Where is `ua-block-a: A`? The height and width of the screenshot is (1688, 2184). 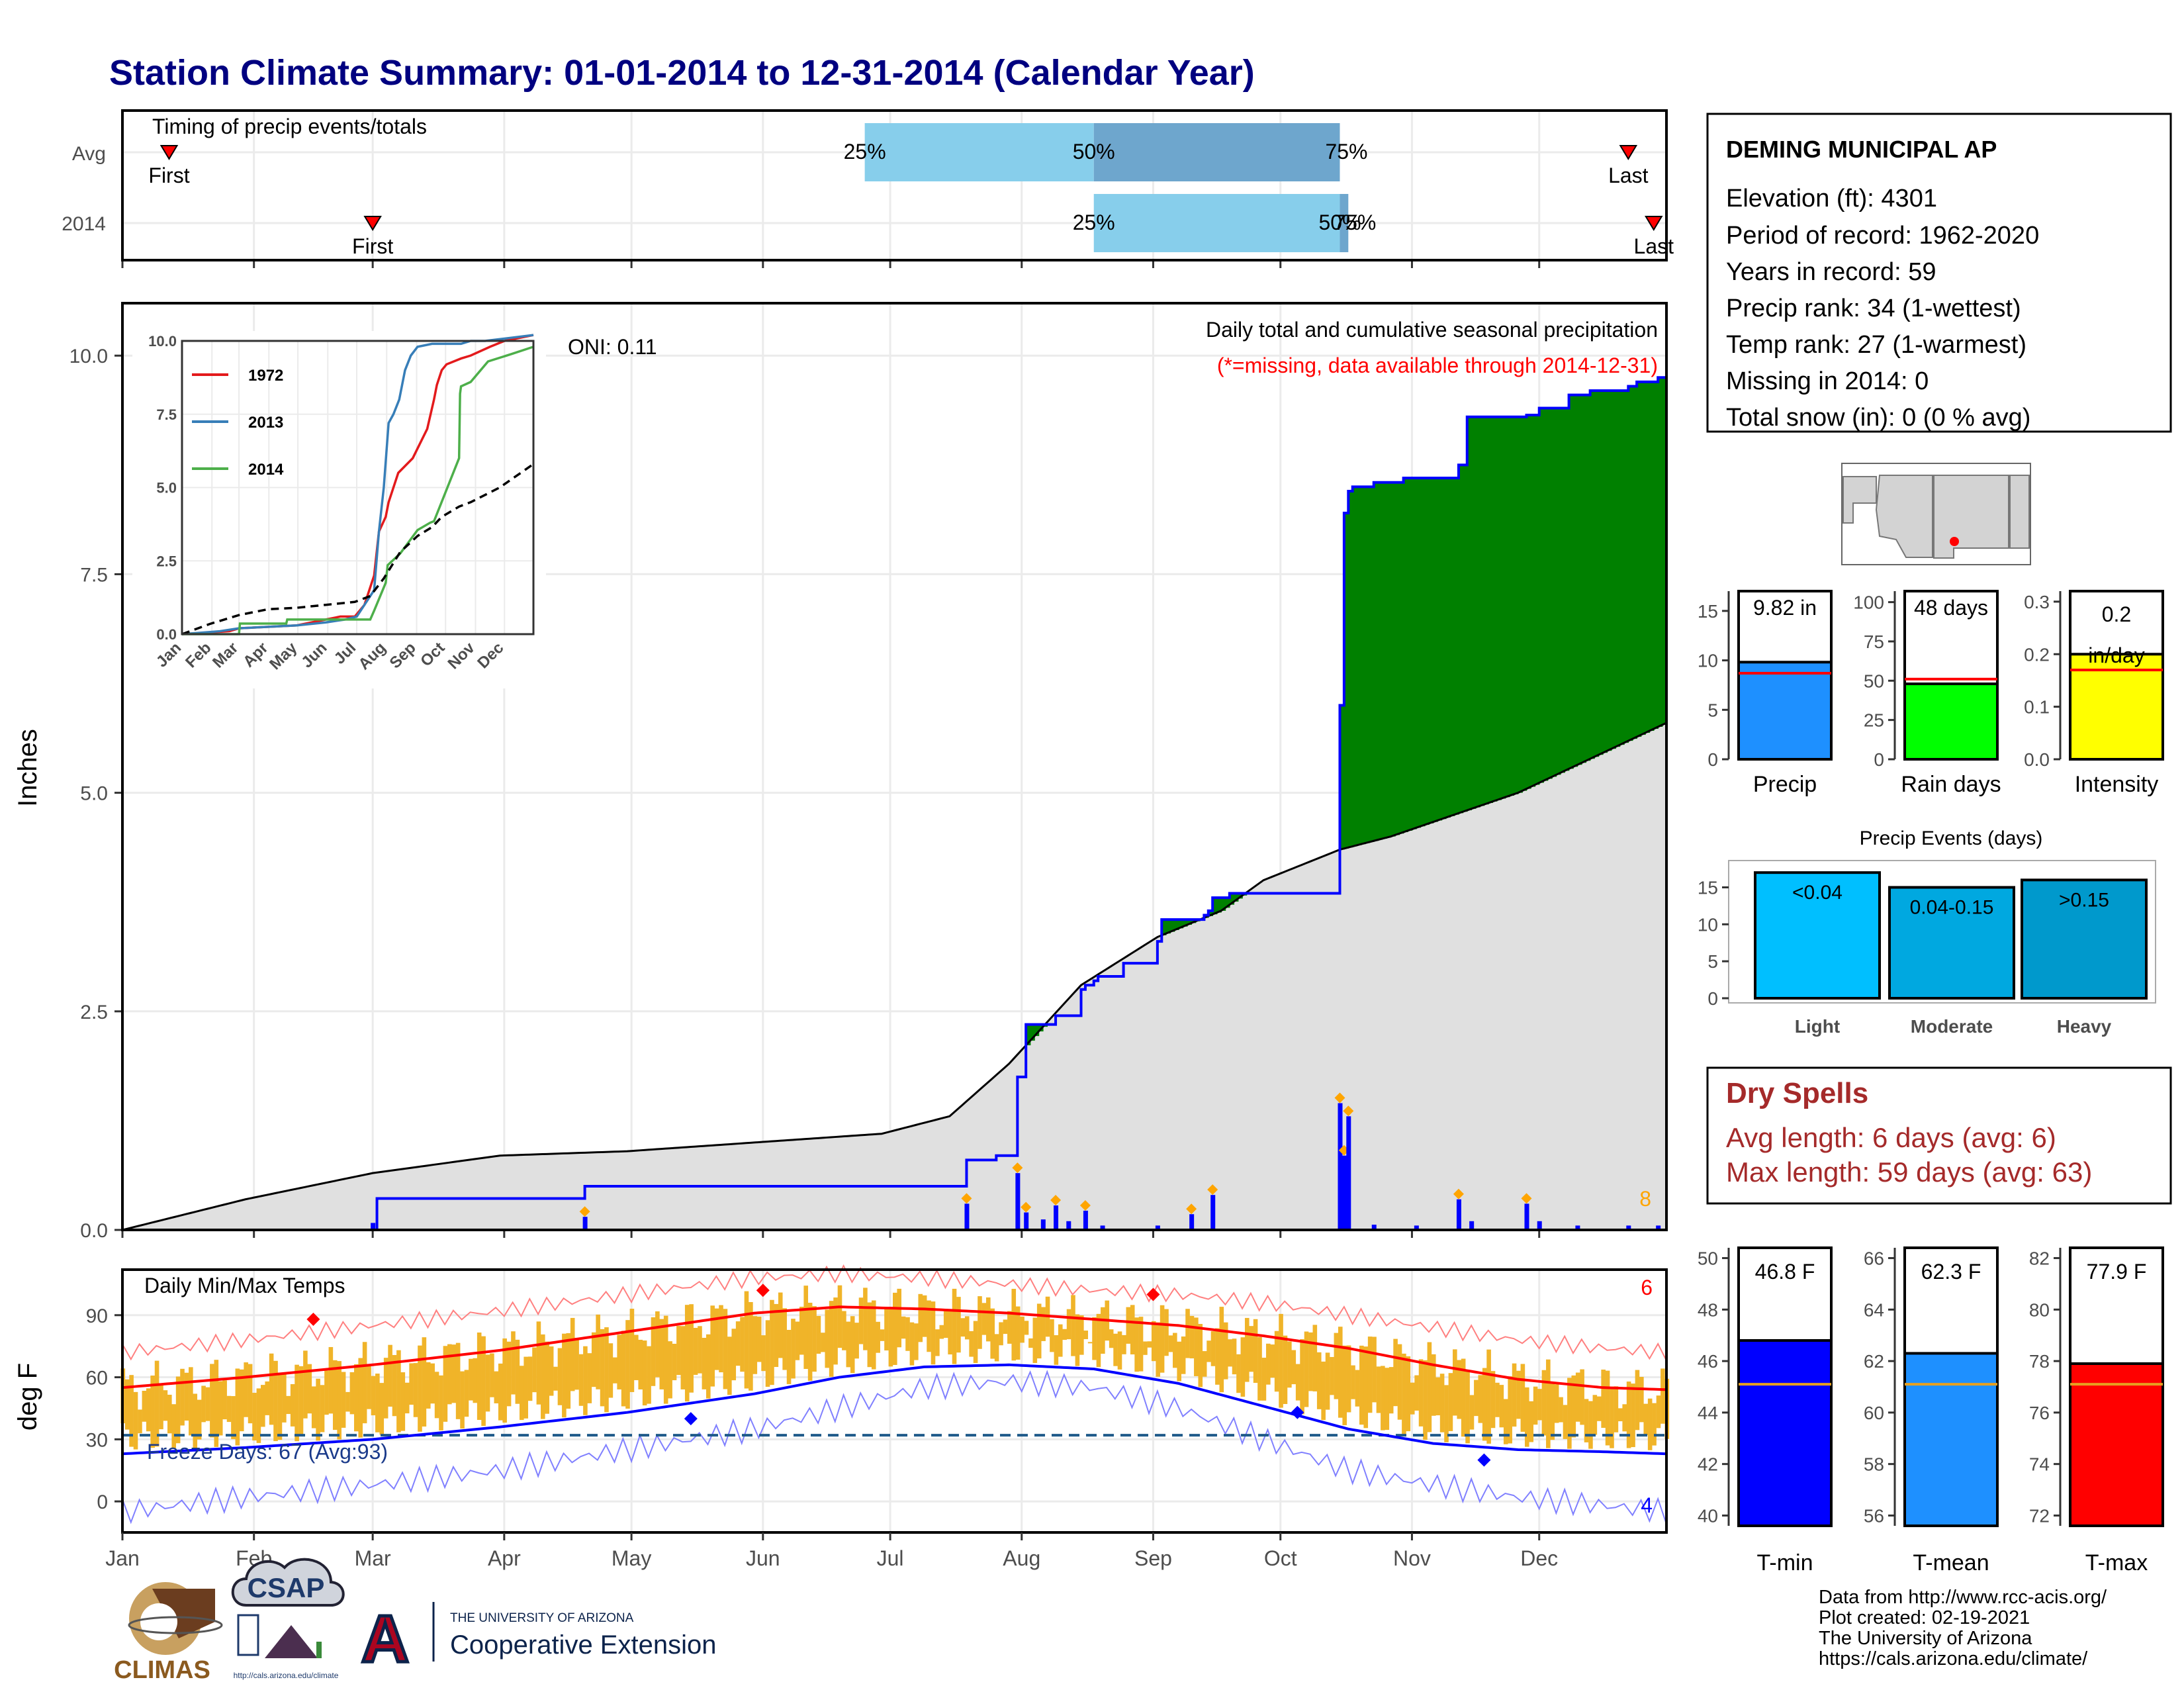
ua-block-a: A is located at coordinates (385, 1639).